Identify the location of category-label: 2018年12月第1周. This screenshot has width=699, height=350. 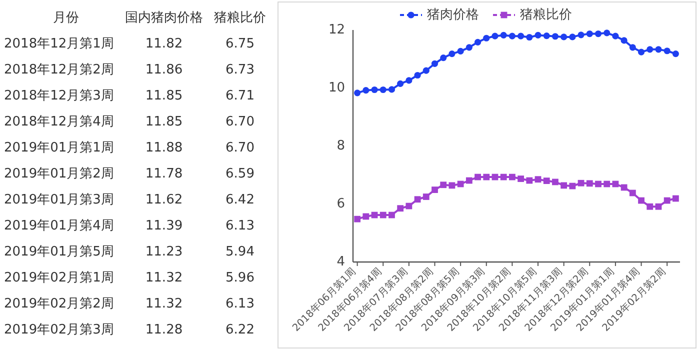
(59, 44).